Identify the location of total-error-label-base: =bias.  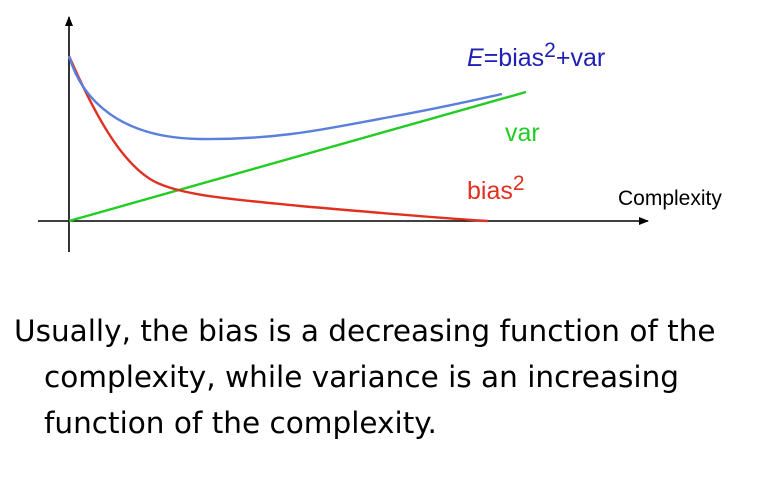
(514, 58).